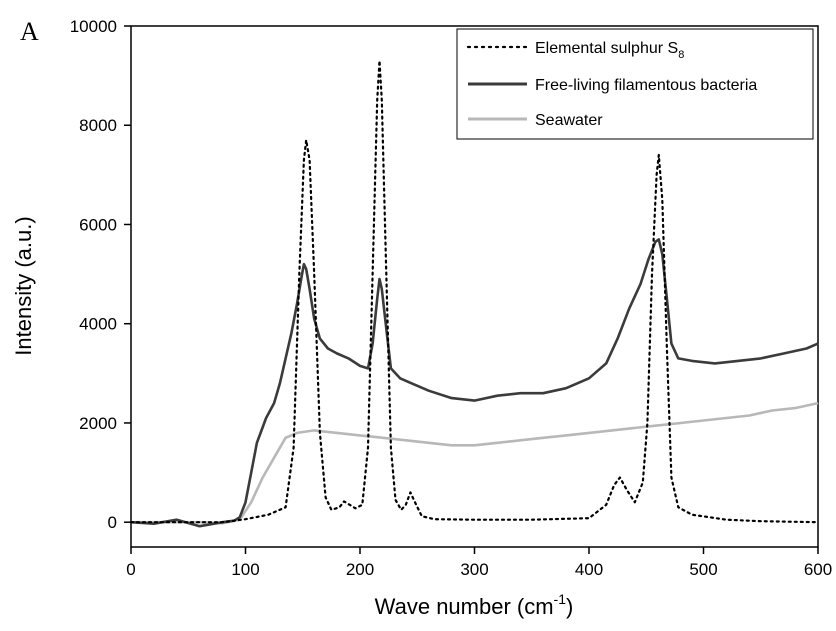 This screenshot has height=631, width=836. What do you see at coordinates (569, 120) in the screenshot?
I see `legend-label-seawater: Seawater` at bounding box center [569, 120].